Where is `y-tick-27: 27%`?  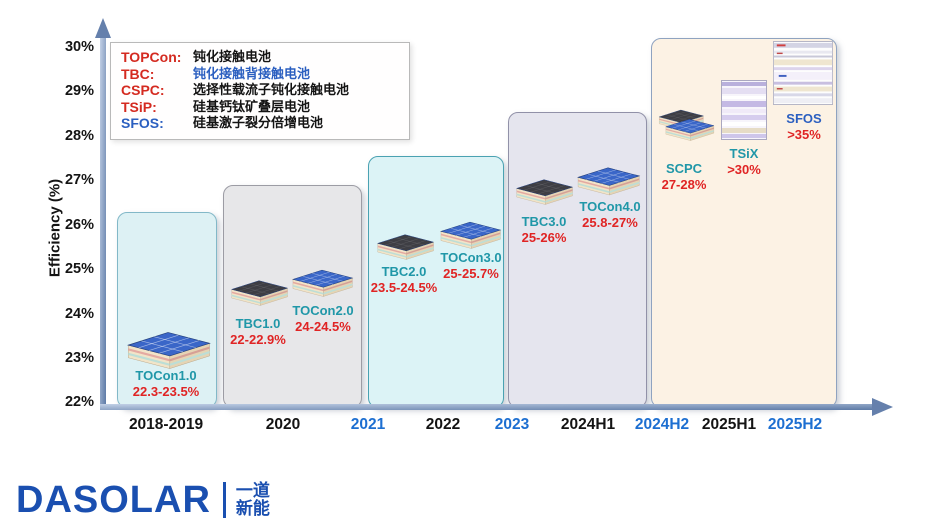
y-tick-27: 27% is located at coordinates (79, 180).